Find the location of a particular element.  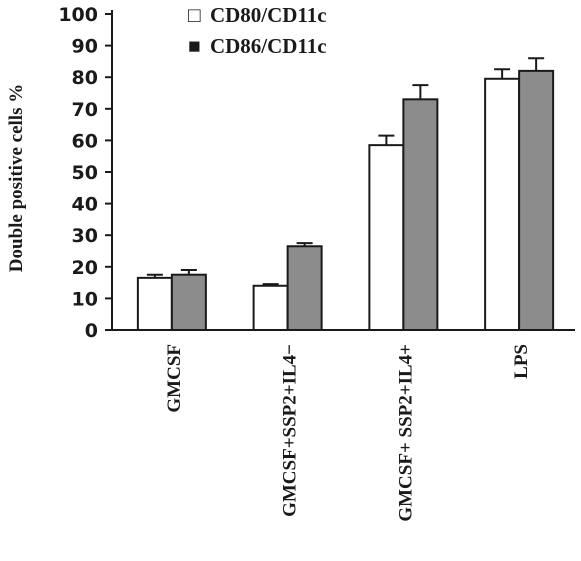

x-category-label: GMCSF+ SSP2+IL4+ is located at coordinates (405, 433).